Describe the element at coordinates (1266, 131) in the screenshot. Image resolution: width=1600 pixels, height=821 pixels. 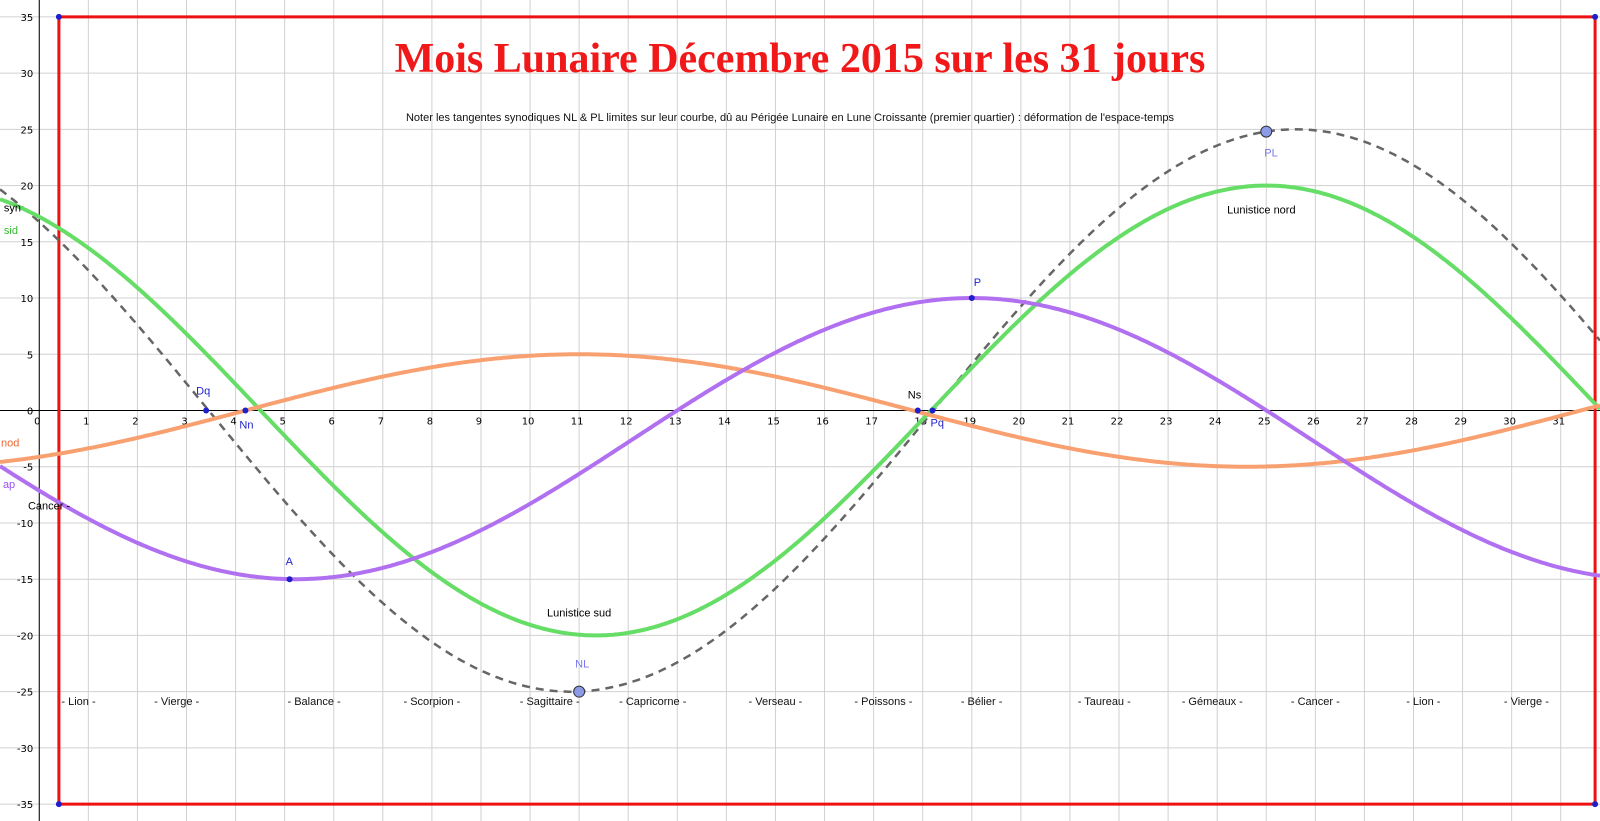
I see `point-pl` at that location.